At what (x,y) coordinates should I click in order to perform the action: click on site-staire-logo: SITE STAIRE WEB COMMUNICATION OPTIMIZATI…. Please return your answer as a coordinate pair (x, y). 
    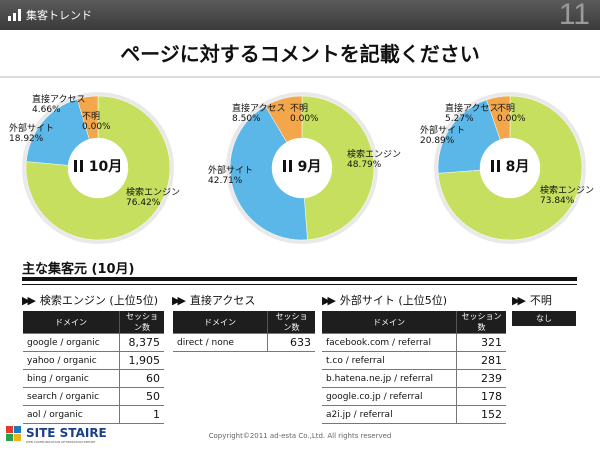
    Looking at the image, I should click on (81, 436).